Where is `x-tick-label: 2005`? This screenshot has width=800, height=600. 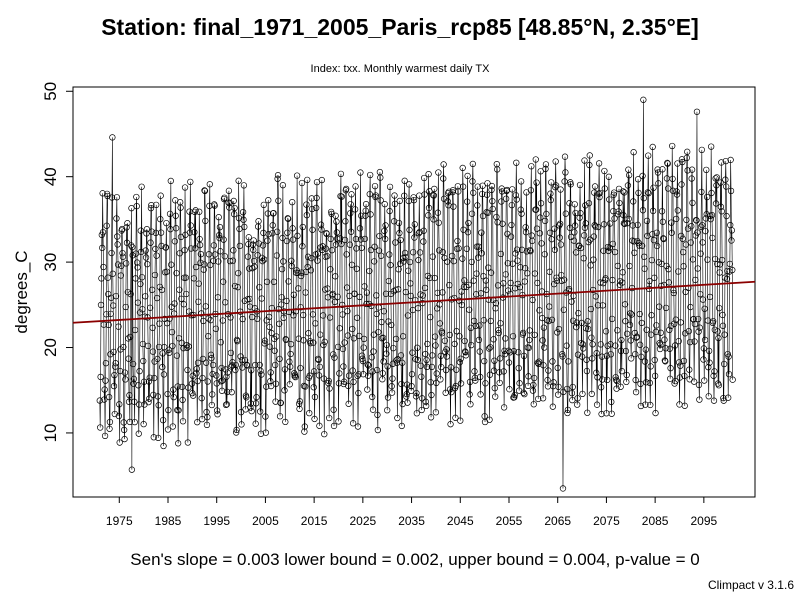
x-tick-label: 2005 is located at coordinates (265, 521).